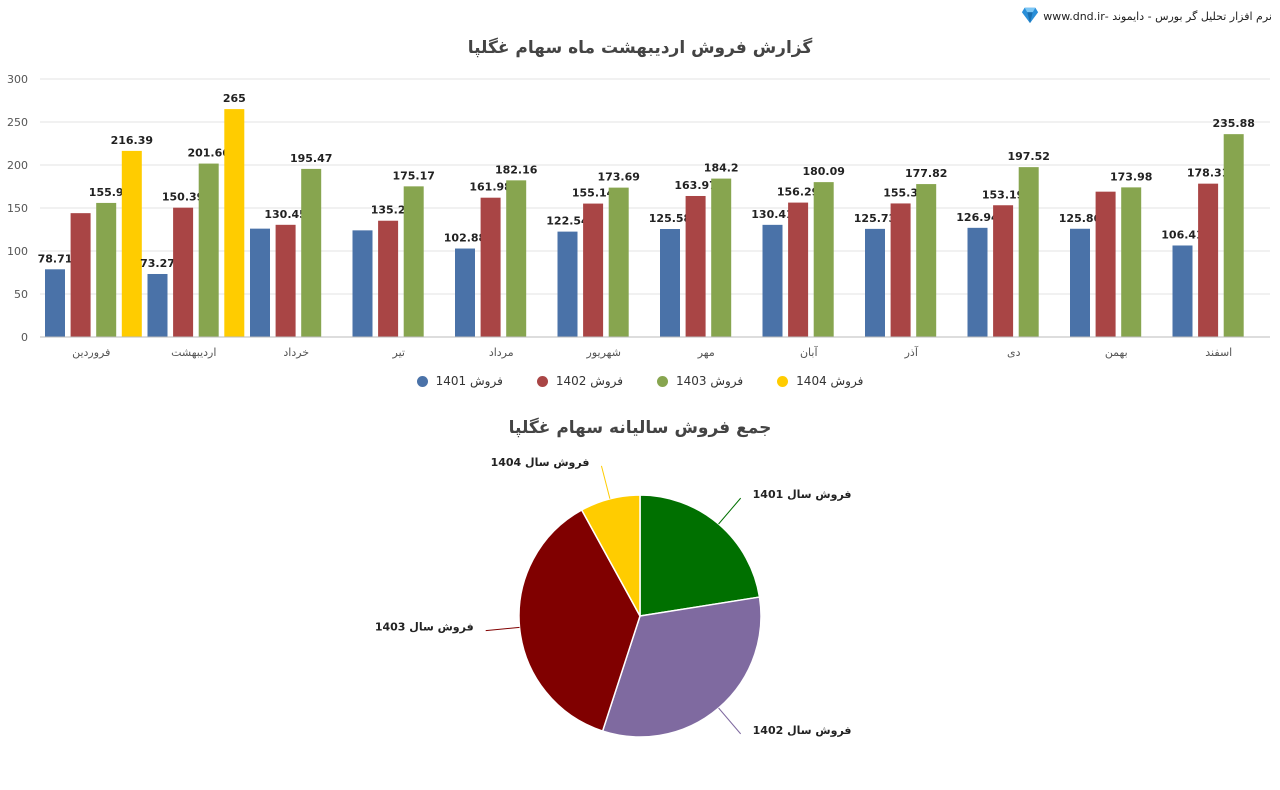 This screenshot has height=790, width=1280. I want to click on y-tick-label: 100, so click(17, 251).